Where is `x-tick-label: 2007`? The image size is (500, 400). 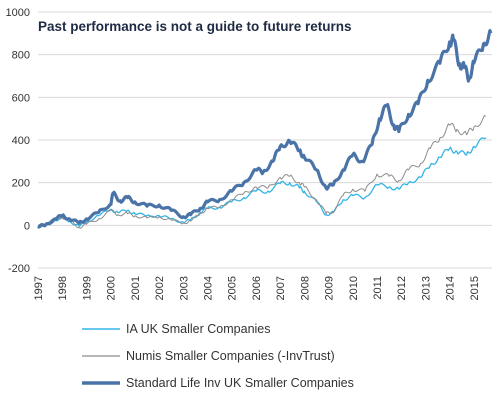
x-tick-label: 2007 is located at coordinates (281, 288).